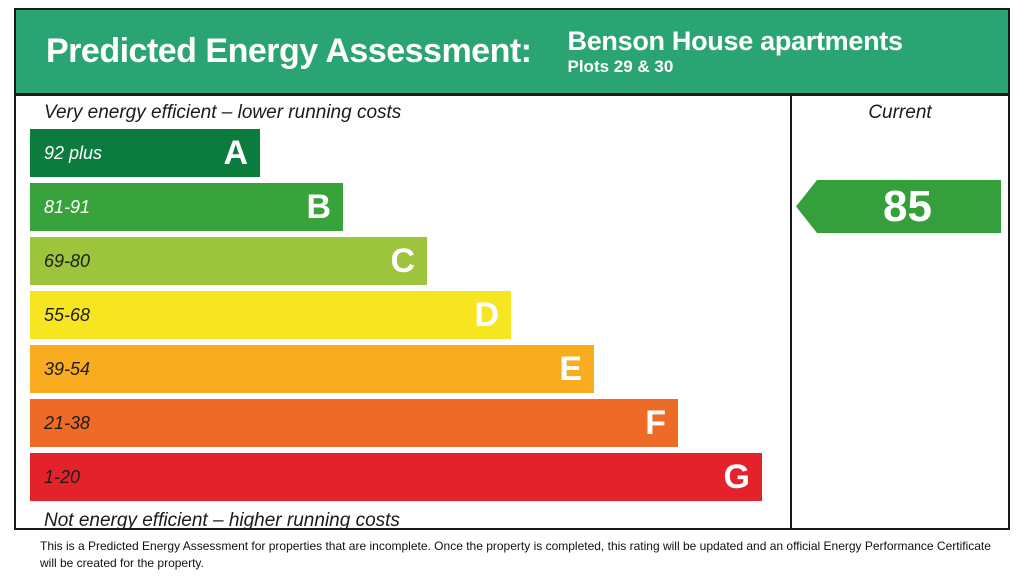 The width and height of the screenshot is (1024, 576). Describe the element at coordinates (410, 207) in the screenshot. I see `band-row-b: 81-91 B` at that location.